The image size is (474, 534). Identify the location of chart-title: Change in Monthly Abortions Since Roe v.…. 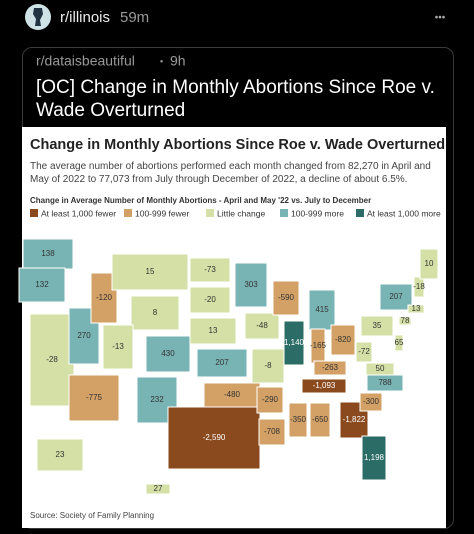
(238, 145).